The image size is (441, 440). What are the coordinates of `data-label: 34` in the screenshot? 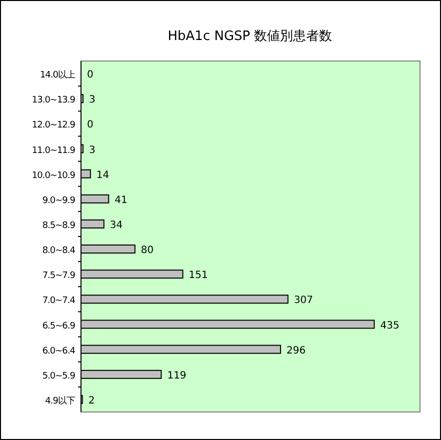 It's located at (116, 225).